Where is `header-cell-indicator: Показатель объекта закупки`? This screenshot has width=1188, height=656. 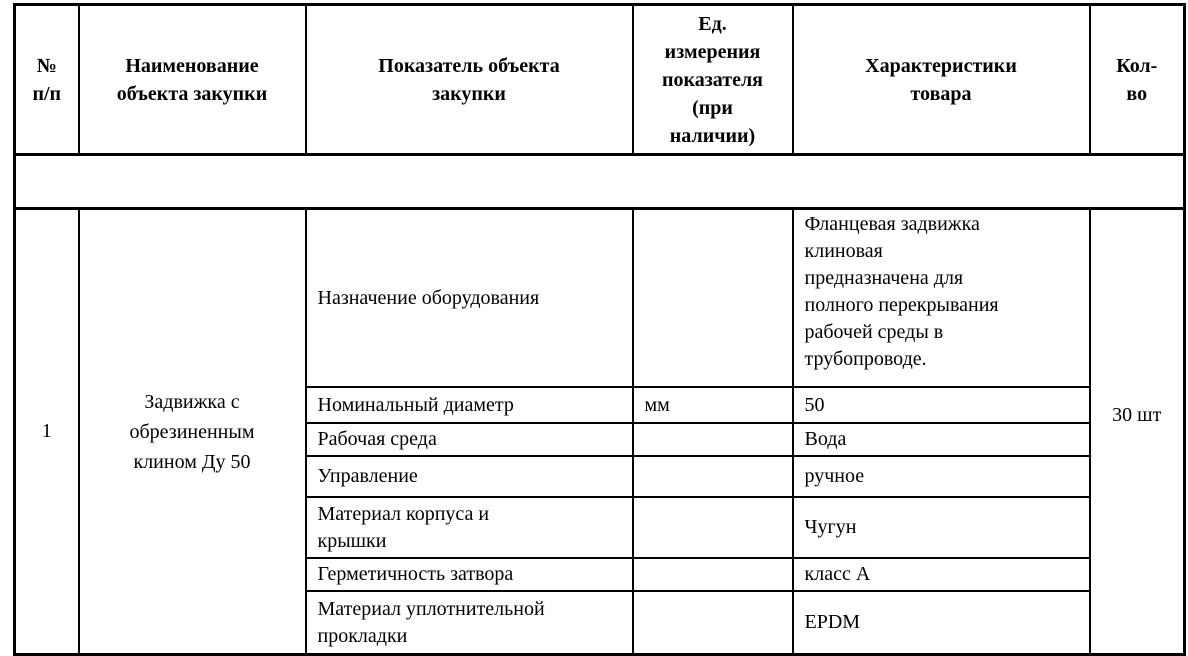 header-cell-indicator: Показатель объекта закупки is located at coordinates (469, 79).